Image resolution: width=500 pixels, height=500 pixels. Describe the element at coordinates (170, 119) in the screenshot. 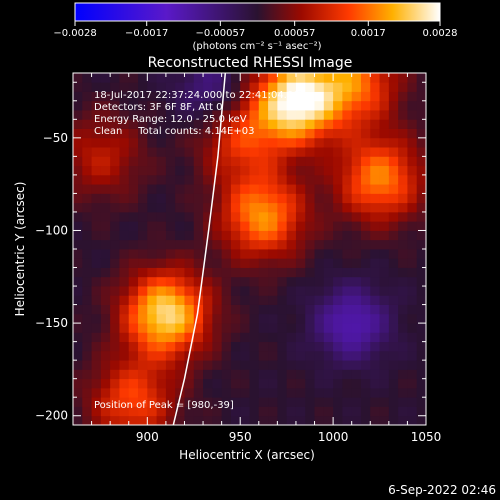

I see `annotation-energy-range: Energy Range: 12.0 - 25.0 keV` at that location.